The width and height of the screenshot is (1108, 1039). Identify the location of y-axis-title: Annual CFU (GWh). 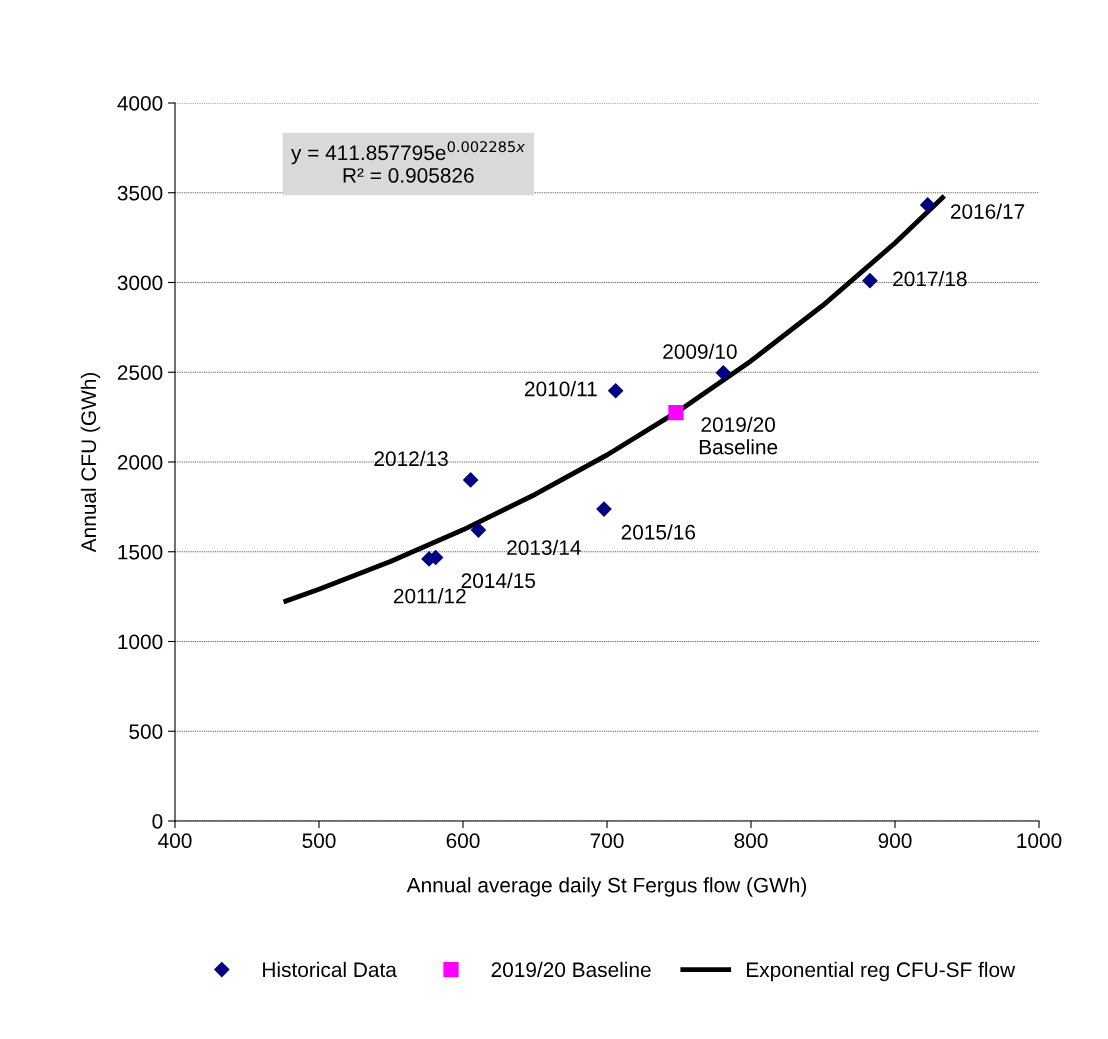
(90, 462).